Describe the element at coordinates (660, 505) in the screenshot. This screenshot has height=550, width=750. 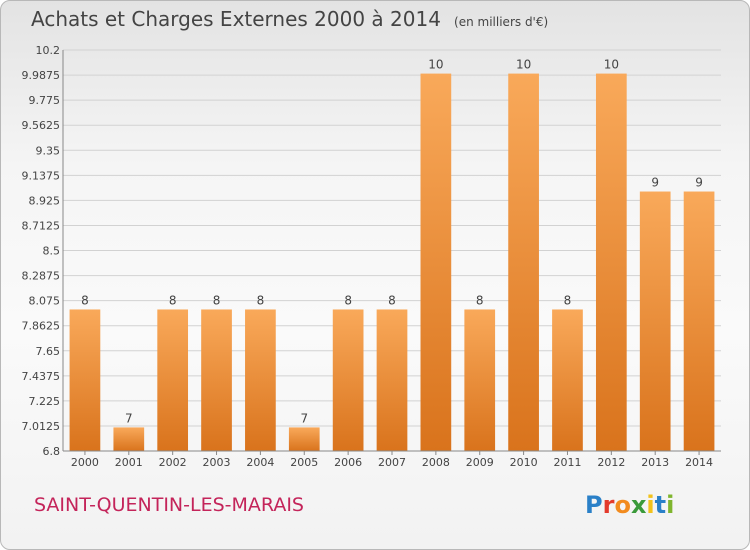
I see `logo-letter: t` at that location.